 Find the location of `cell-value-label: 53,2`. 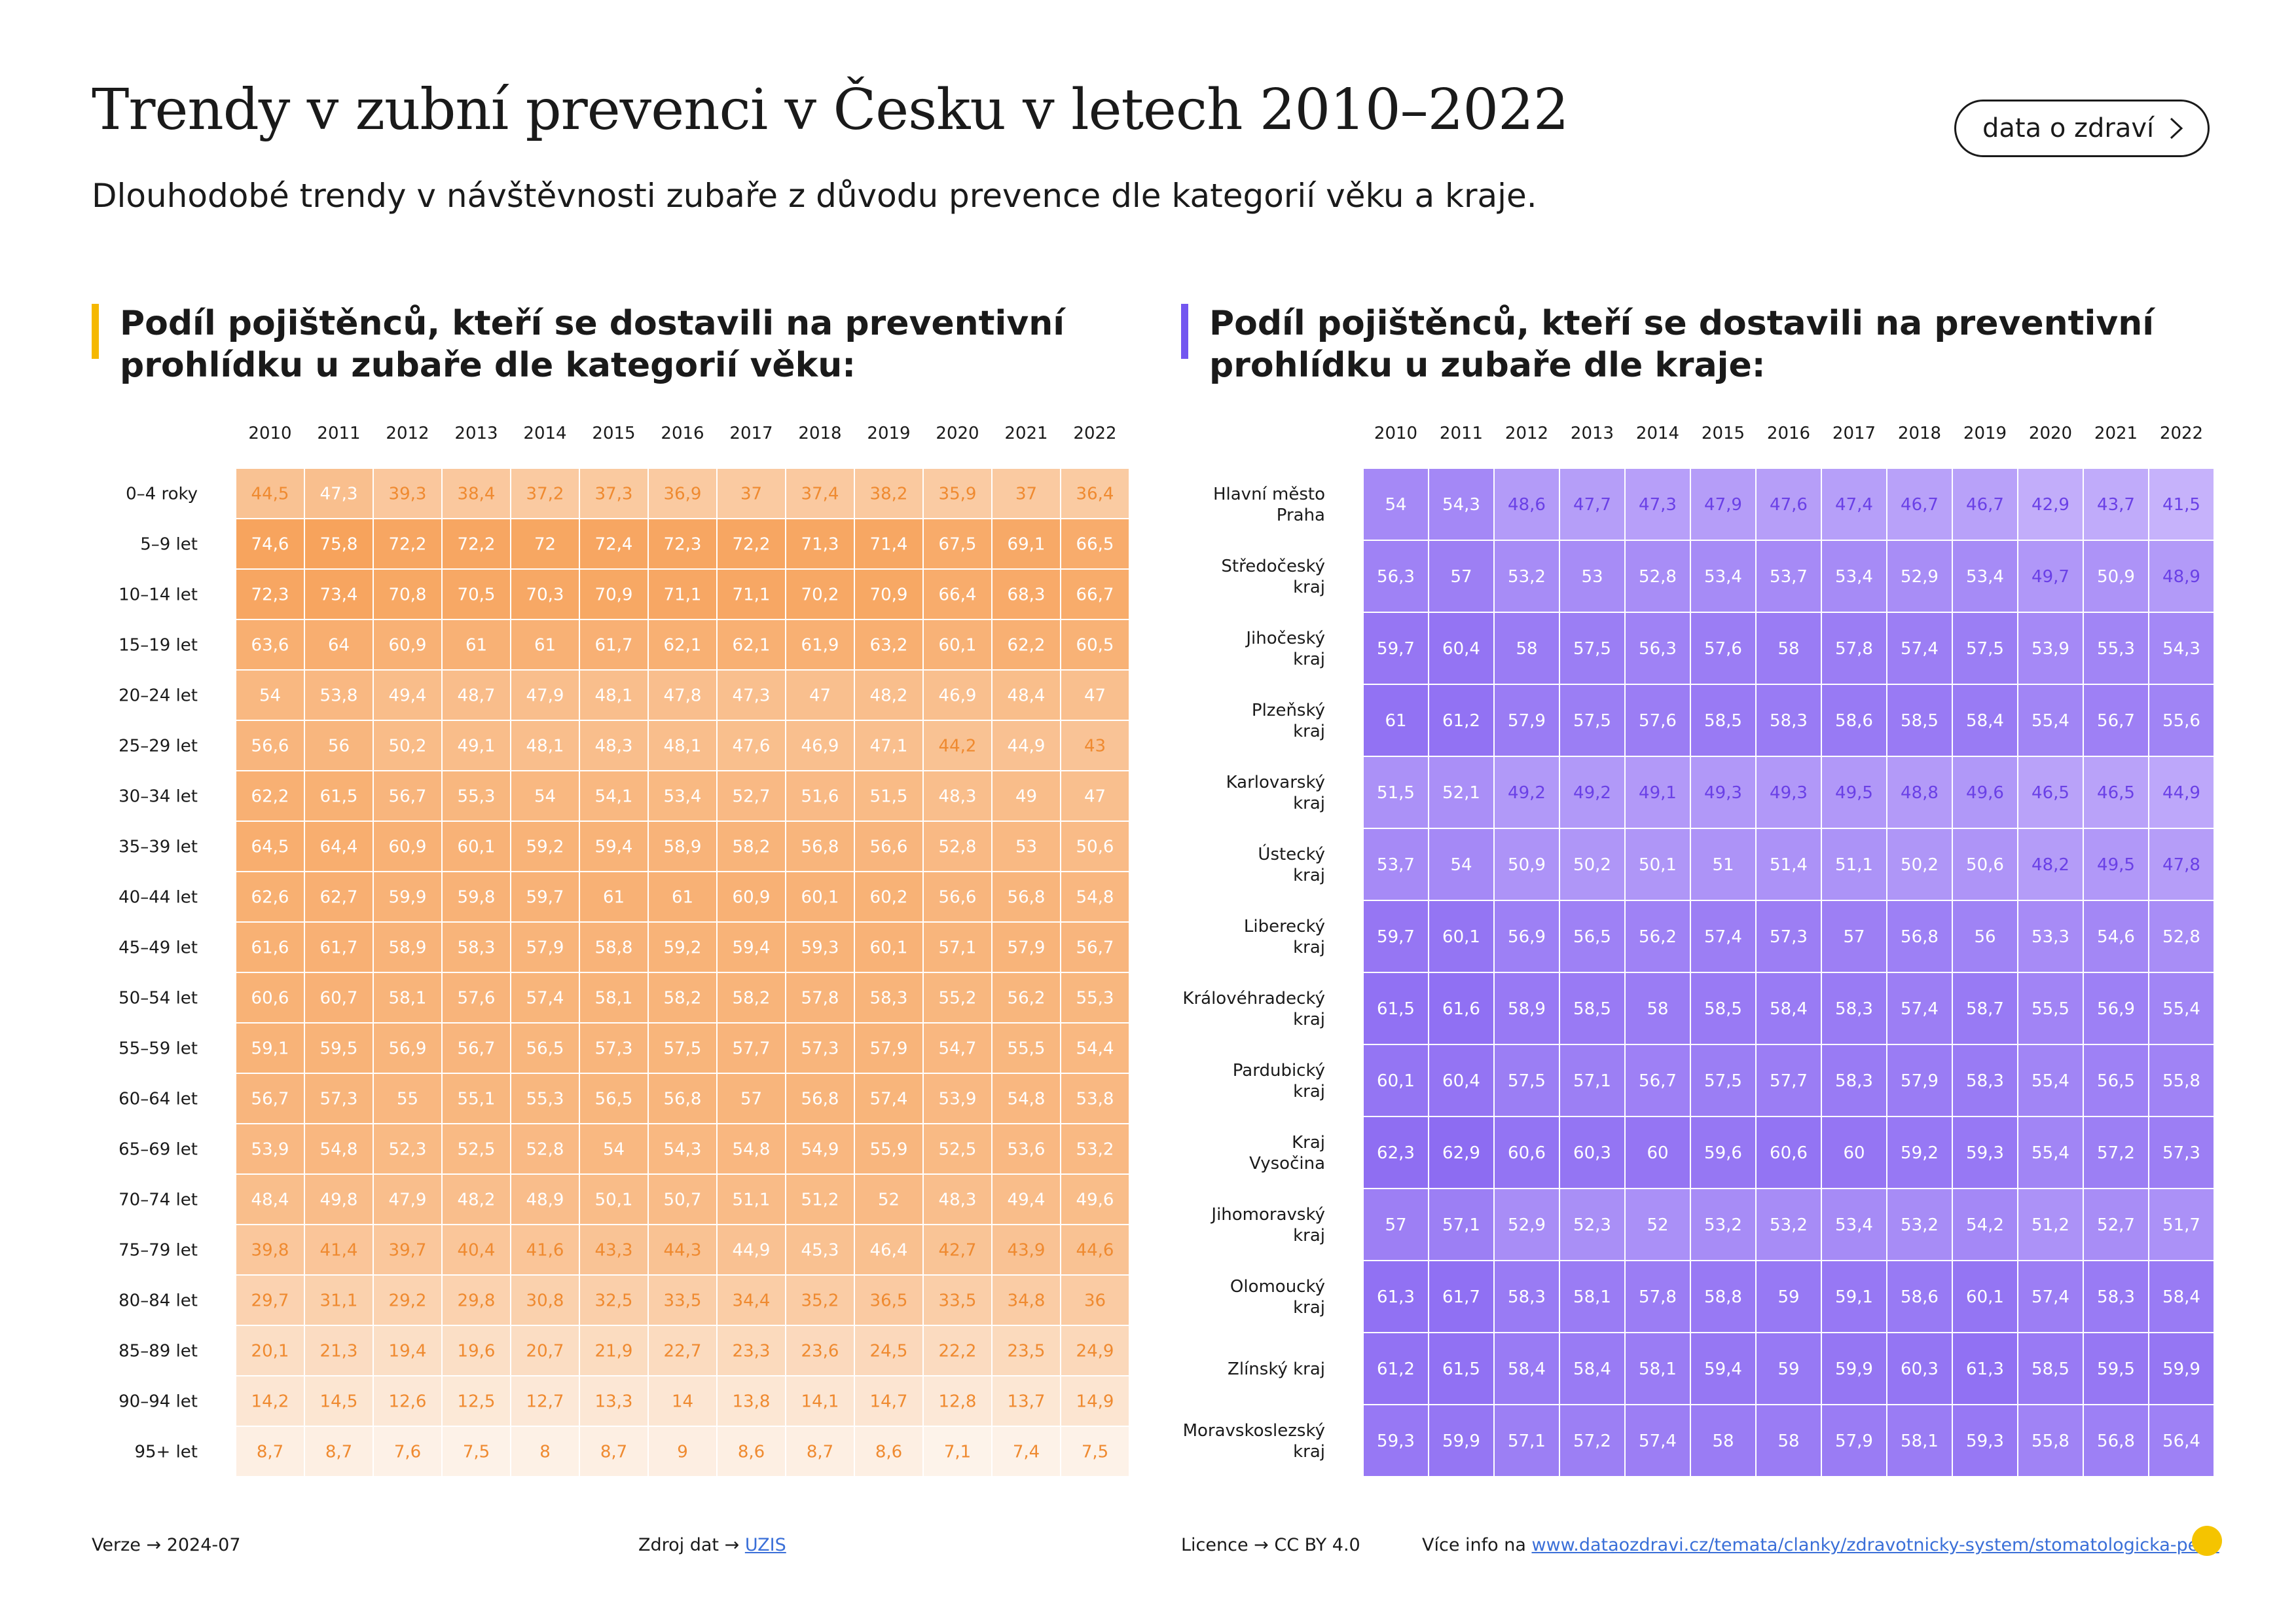

cell-value-label: 53,2 is located at coordinates (1527, 577).